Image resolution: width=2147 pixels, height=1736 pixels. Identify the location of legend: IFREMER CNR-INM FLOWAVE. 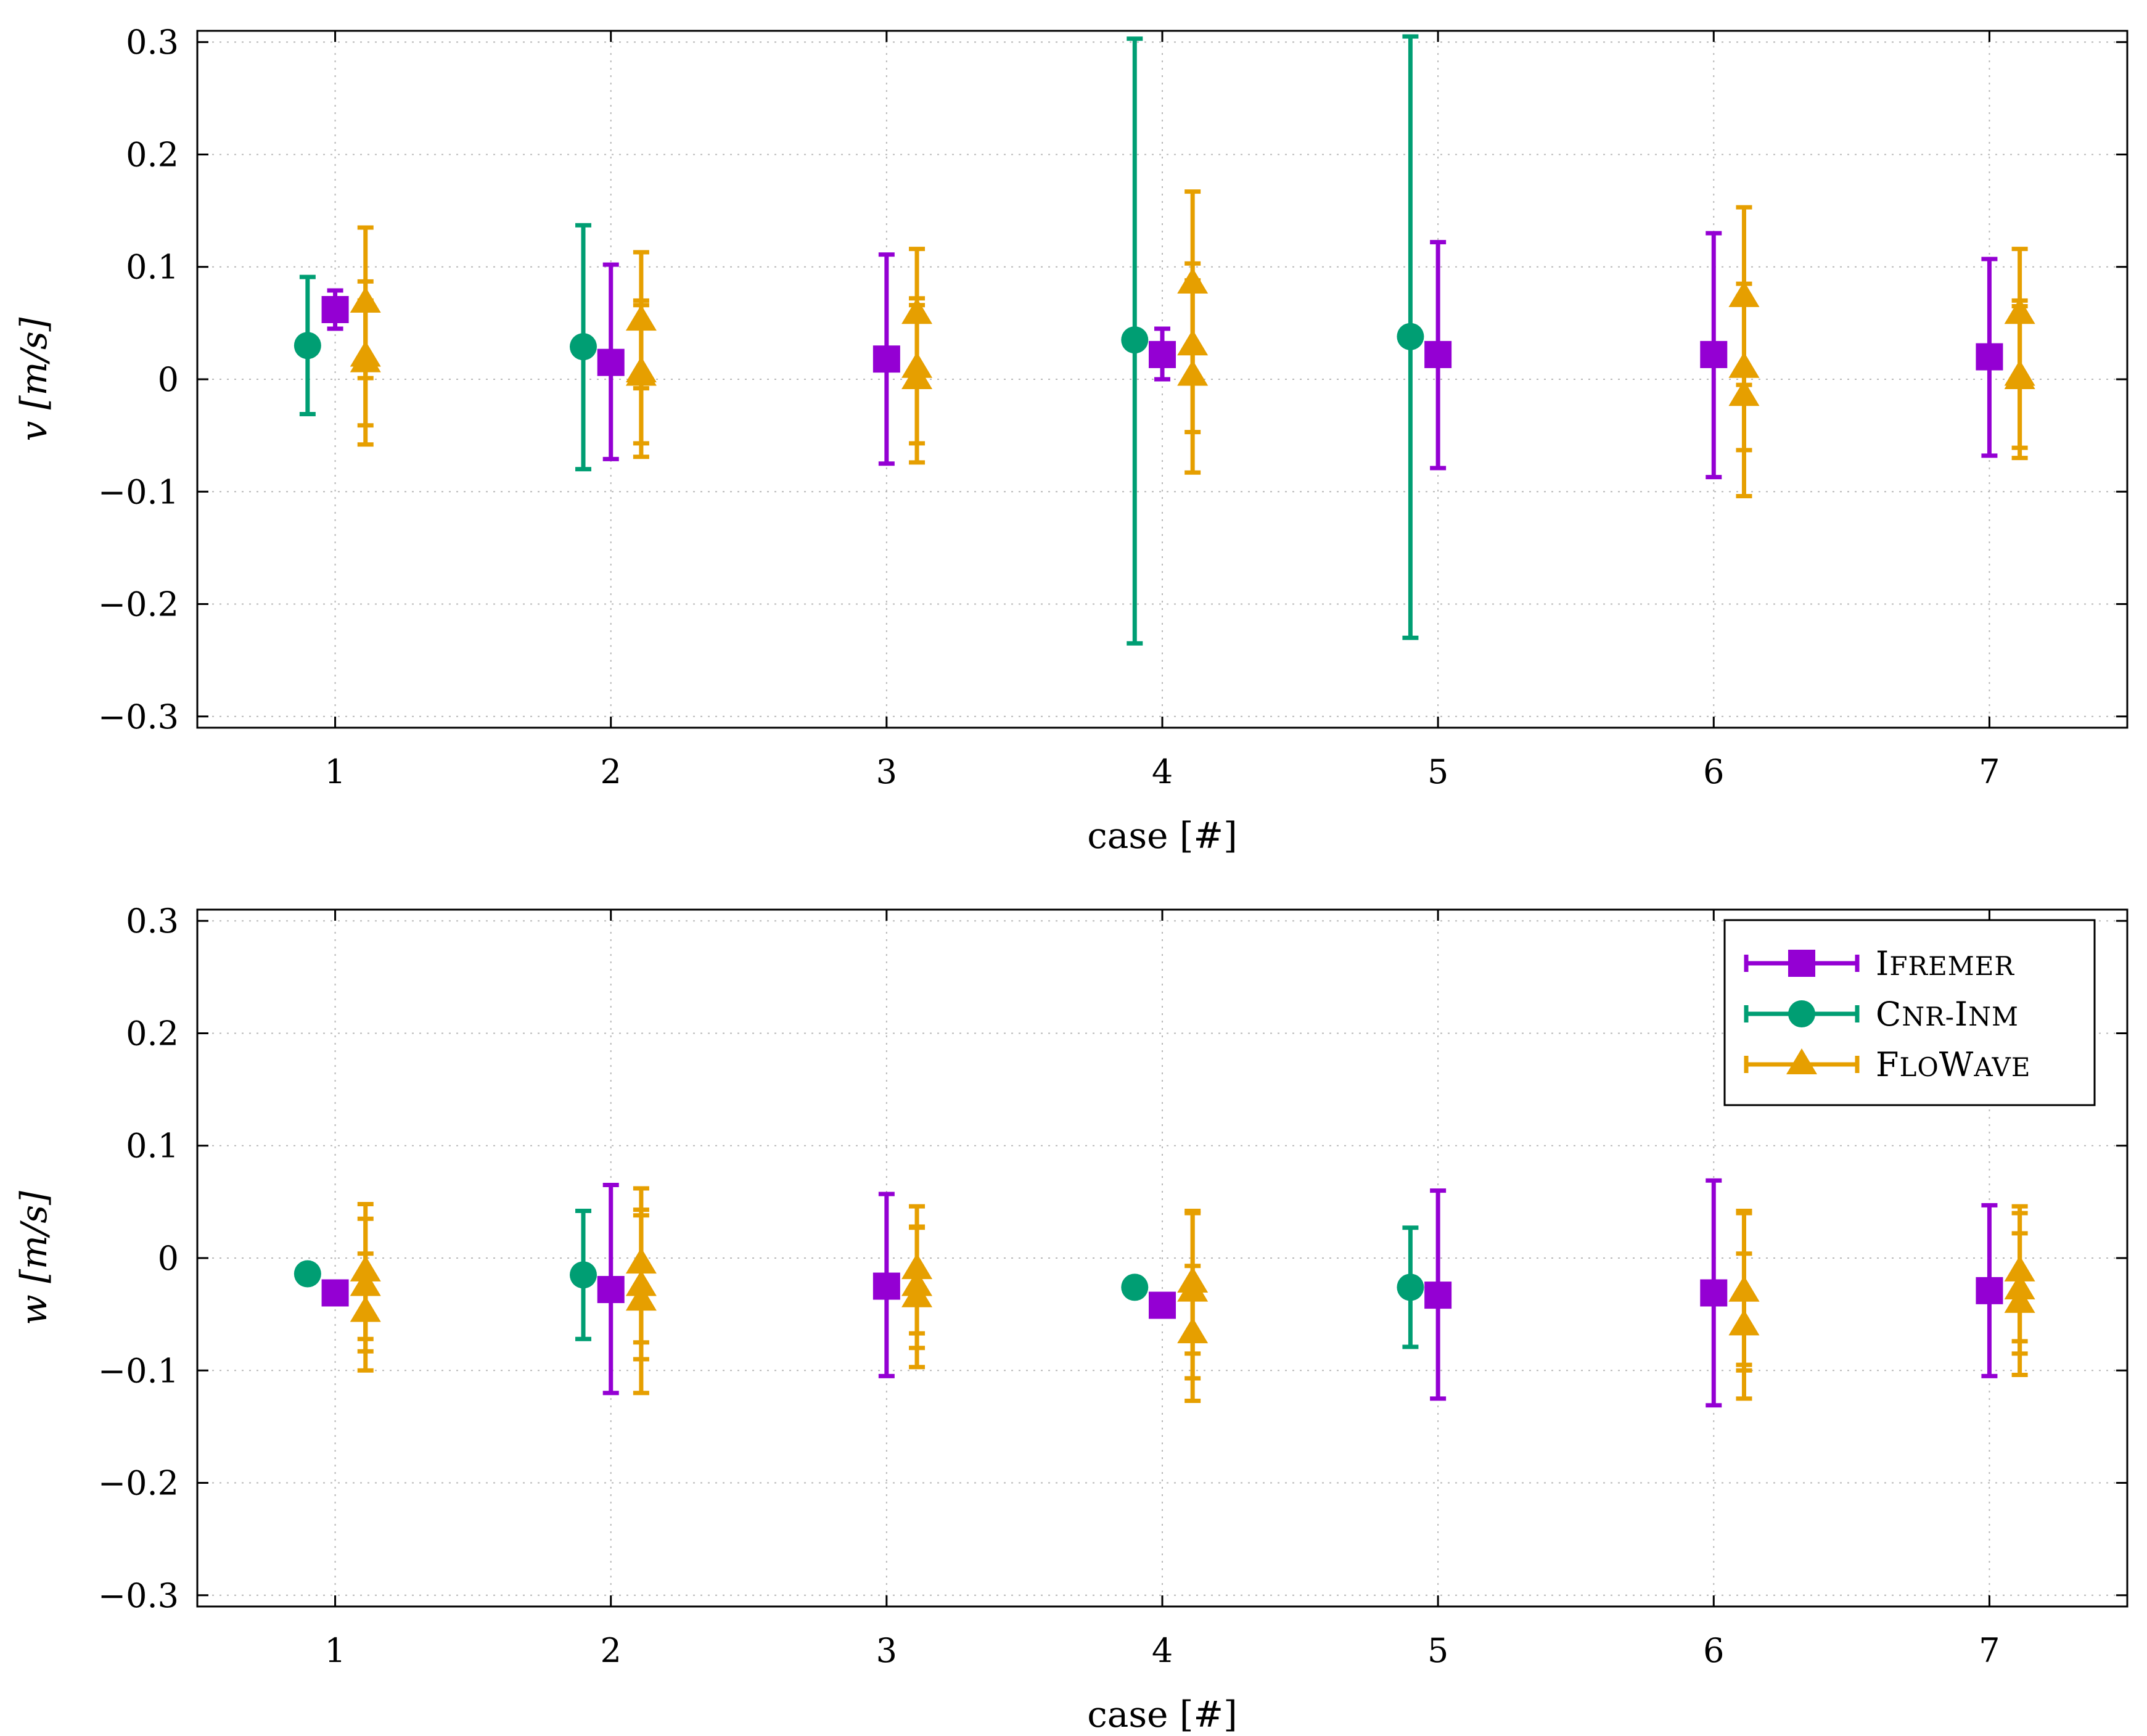
(1910, 1013).